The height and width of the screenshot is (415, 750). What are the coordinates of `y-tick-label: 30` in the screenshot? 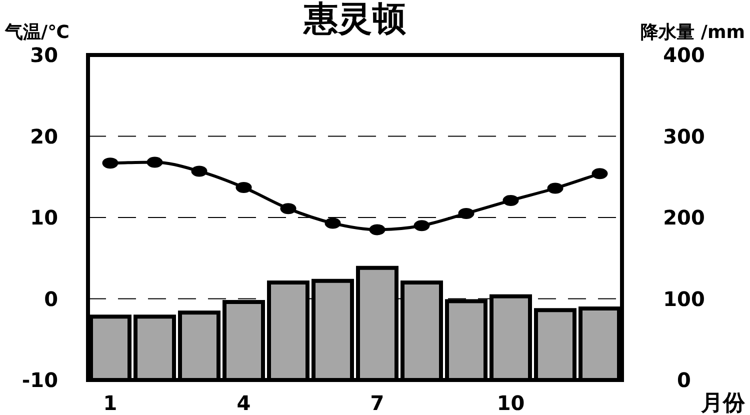 It's located at (44, 55).